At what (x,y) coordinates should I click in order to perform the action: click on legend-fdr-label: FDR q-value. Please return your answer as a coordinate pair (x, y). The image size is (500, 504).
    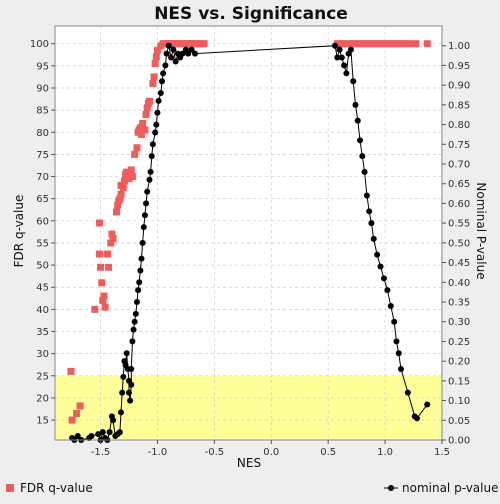
    Looking at the image, I should click on (56, 488).